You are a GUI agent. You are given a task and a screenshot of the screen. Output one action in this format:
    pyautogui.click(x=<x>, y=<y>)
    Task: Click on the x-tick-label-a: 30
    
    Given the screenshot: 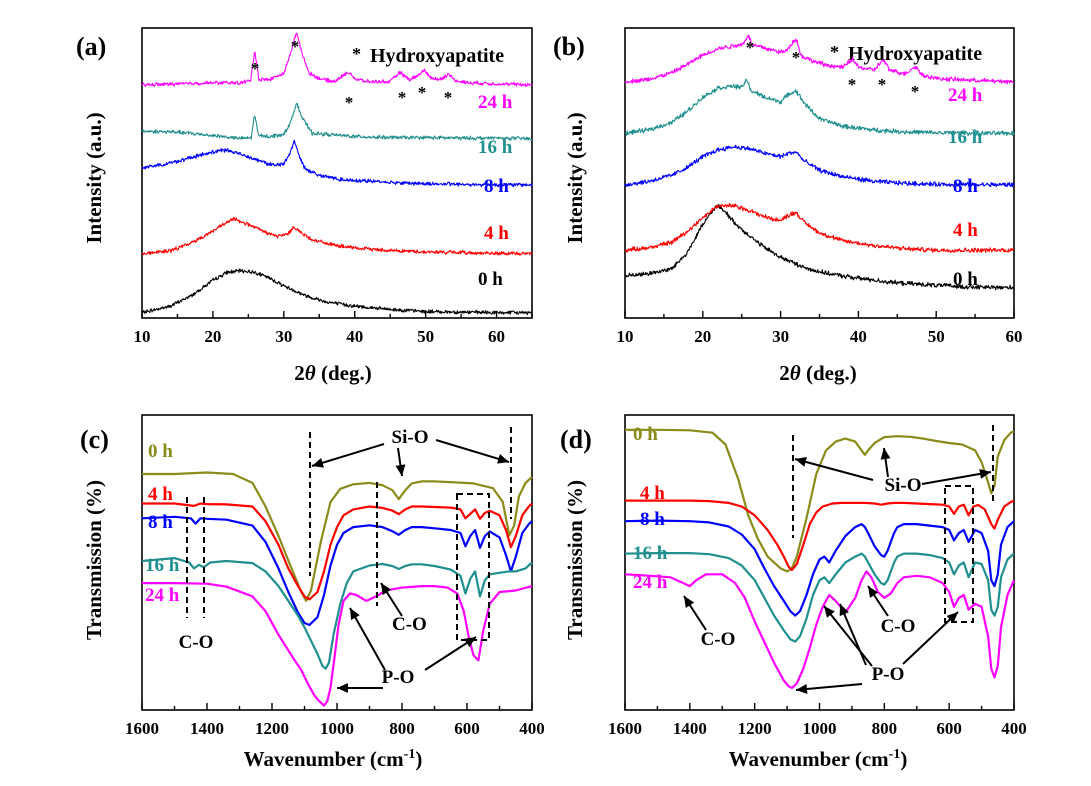 What is the action you would take?
    pyautogui.click(x=283, y=336)
    